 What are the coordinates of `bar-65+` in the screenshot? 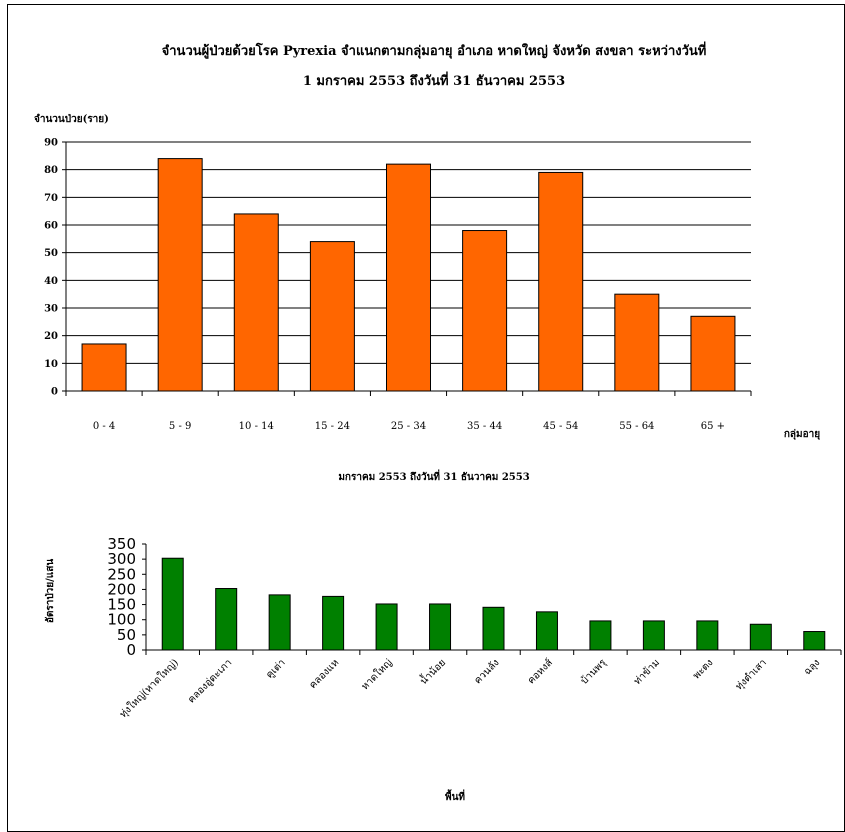 It's located at (713, 353).